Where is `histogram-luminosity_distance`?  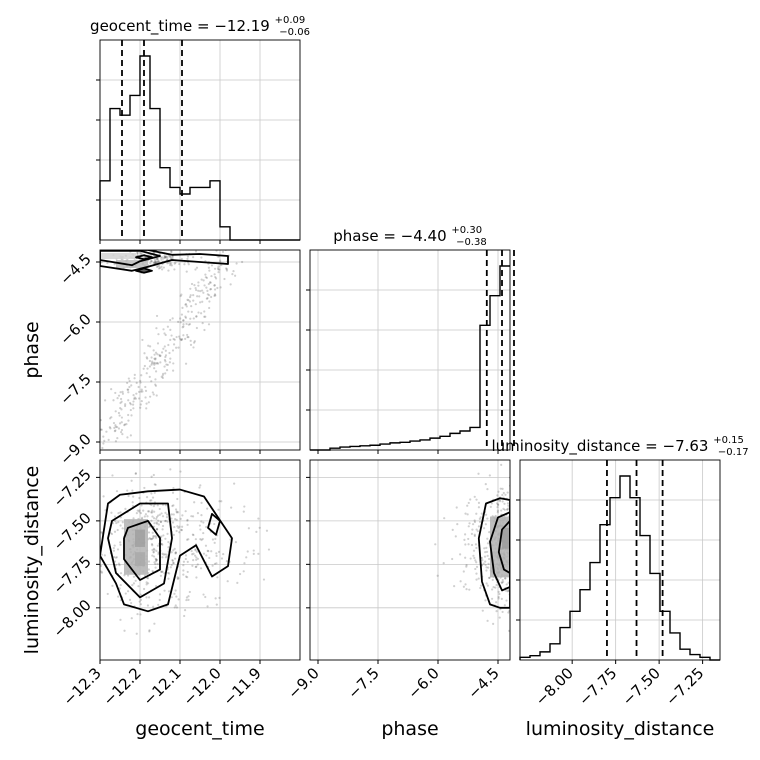
histogram-luminosity_distance is located at coordinates (619, 568).